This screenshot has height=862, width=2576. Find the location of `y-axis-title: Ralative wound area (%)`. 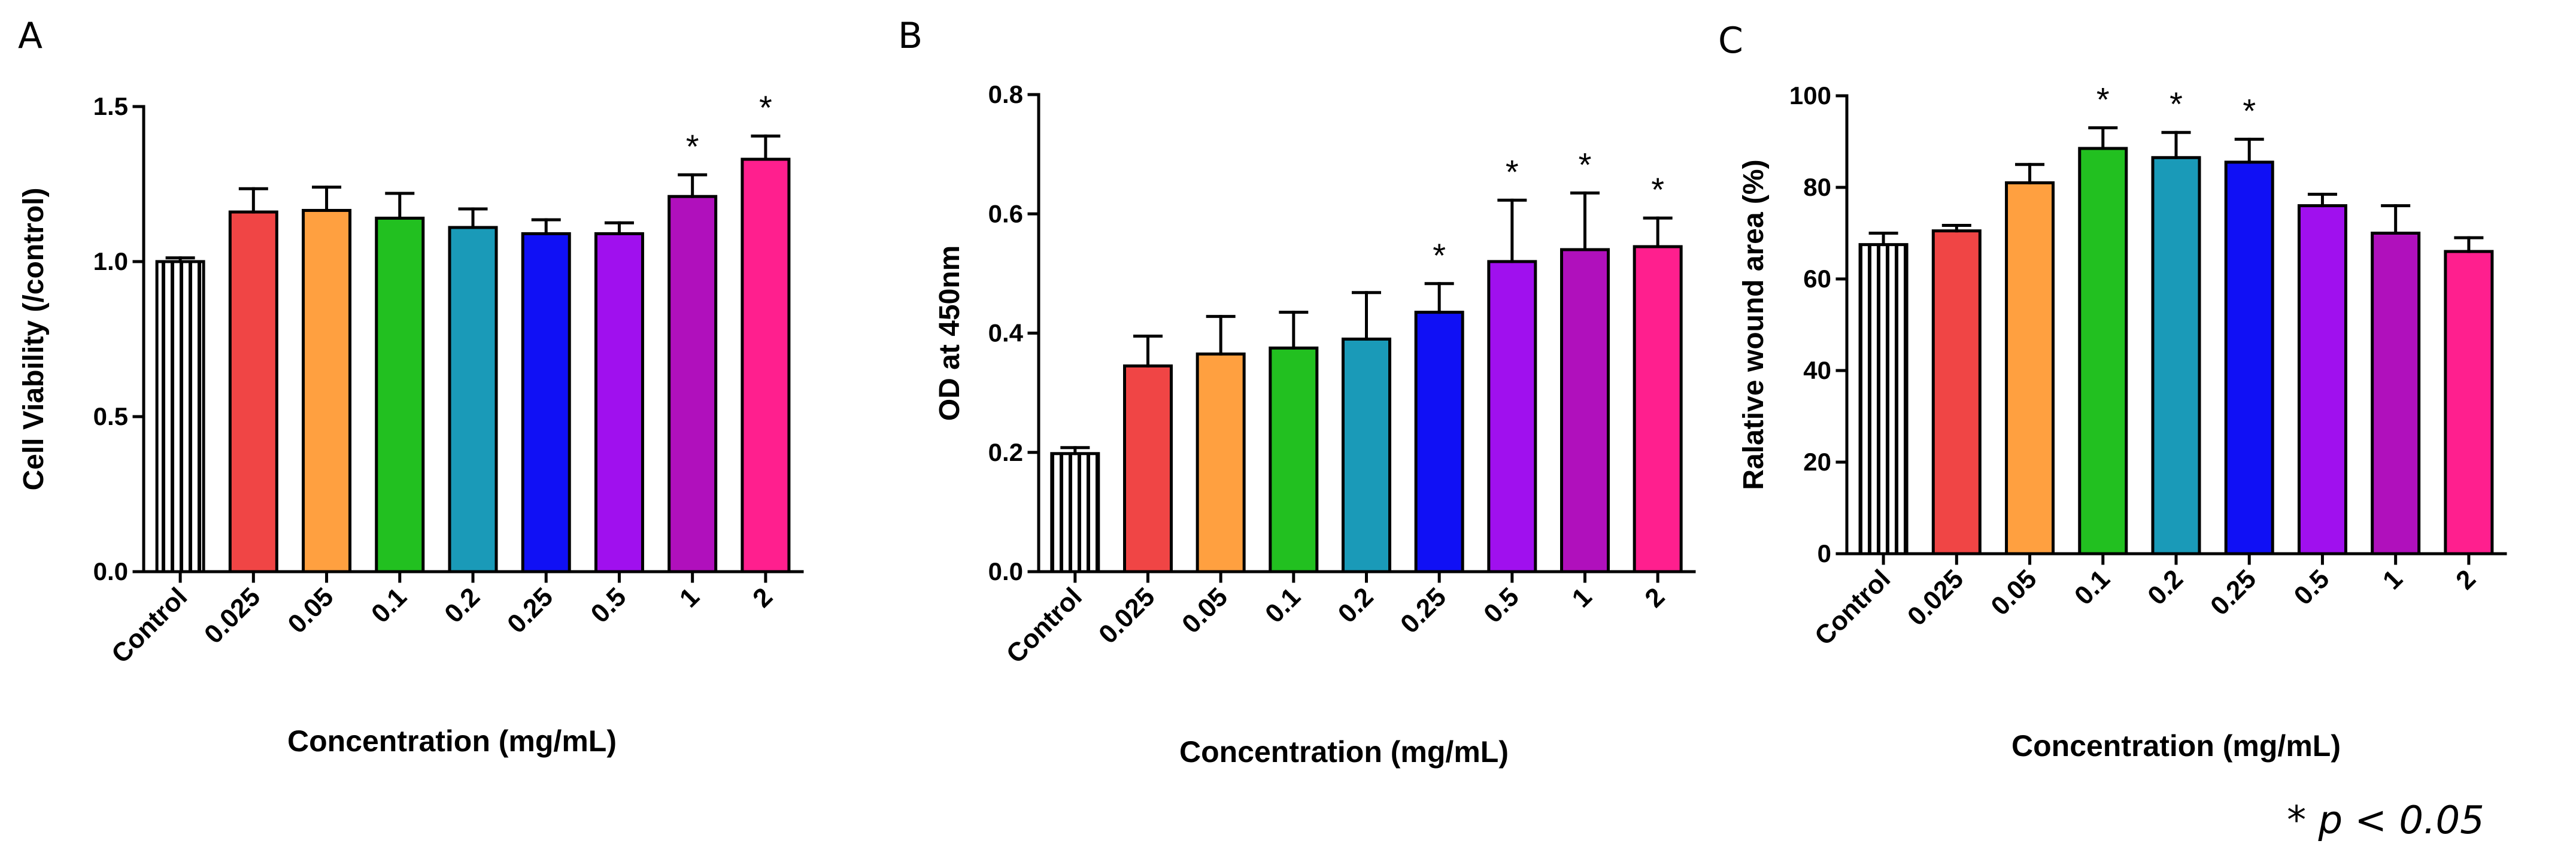

y-axis-title: Ralative wound area (%) is located at coordinates (1754, 324).